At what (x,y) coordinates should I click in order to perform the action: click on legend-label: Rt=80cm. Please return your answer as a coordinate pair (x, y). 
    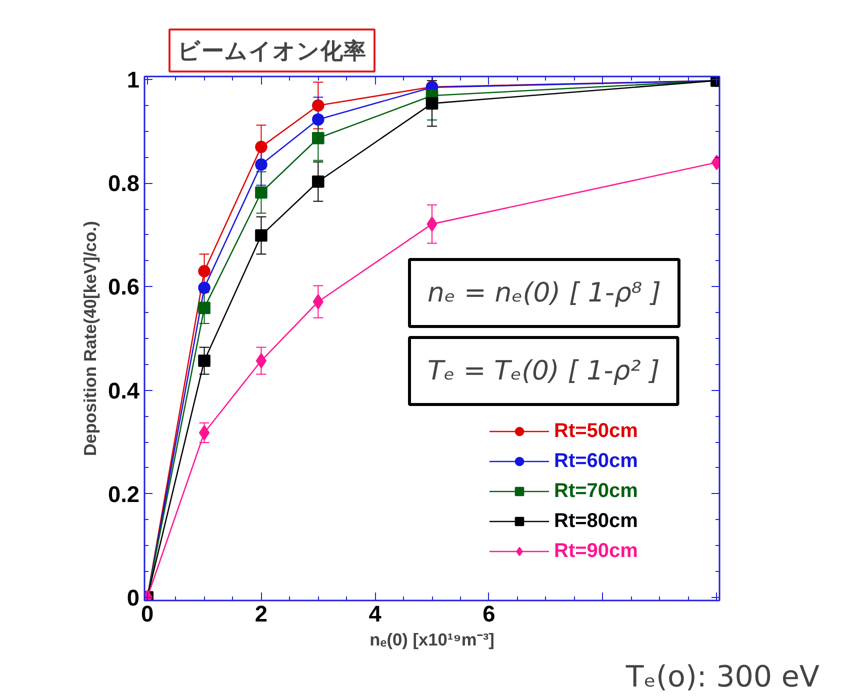
    Looking at the image, I should click on (596, 521).